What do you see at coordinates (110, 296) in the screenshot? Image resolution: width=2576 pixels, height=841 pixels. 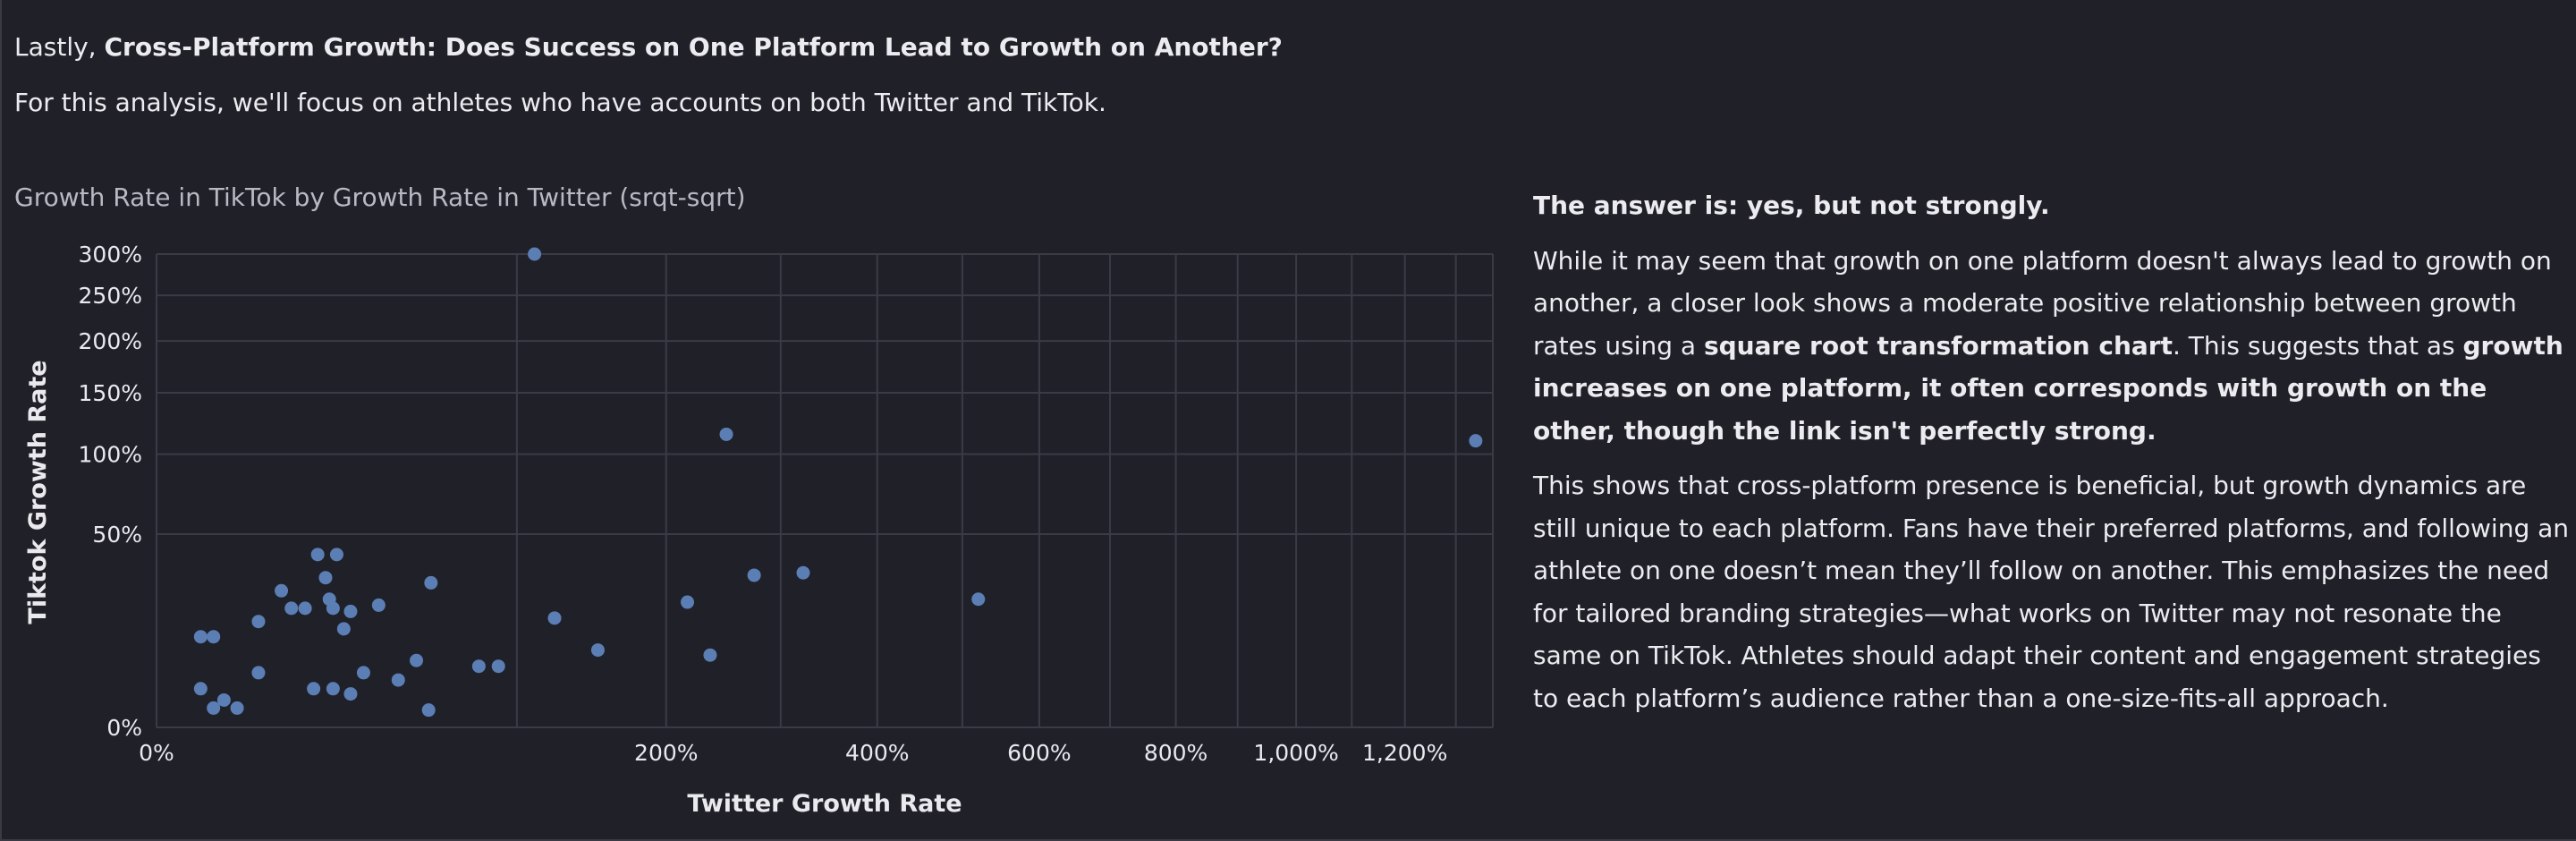 I see `y-tick-label: 250%` at bounding box center [110, 296].